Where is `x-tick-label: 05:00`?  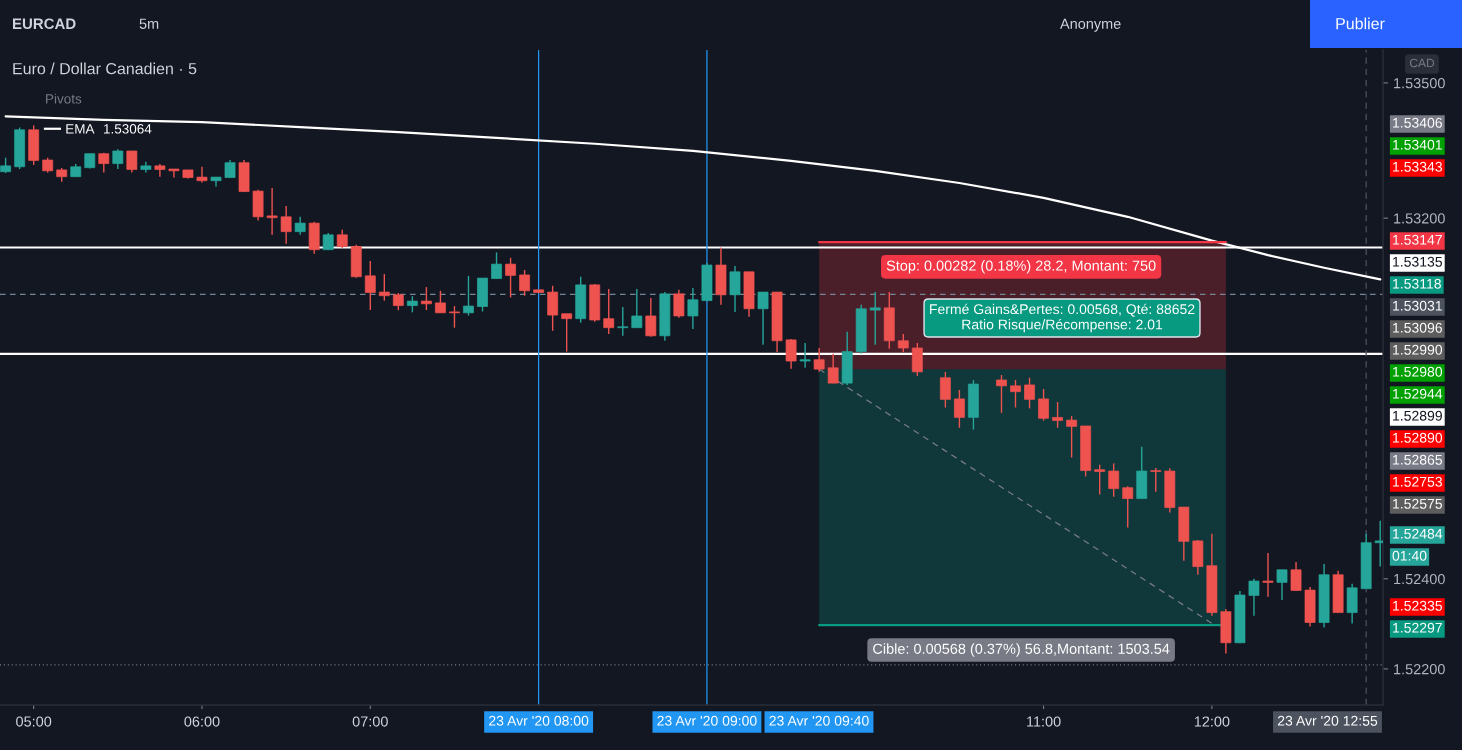
x-tick-label: 05:00 is located at coordinates (34, 721).